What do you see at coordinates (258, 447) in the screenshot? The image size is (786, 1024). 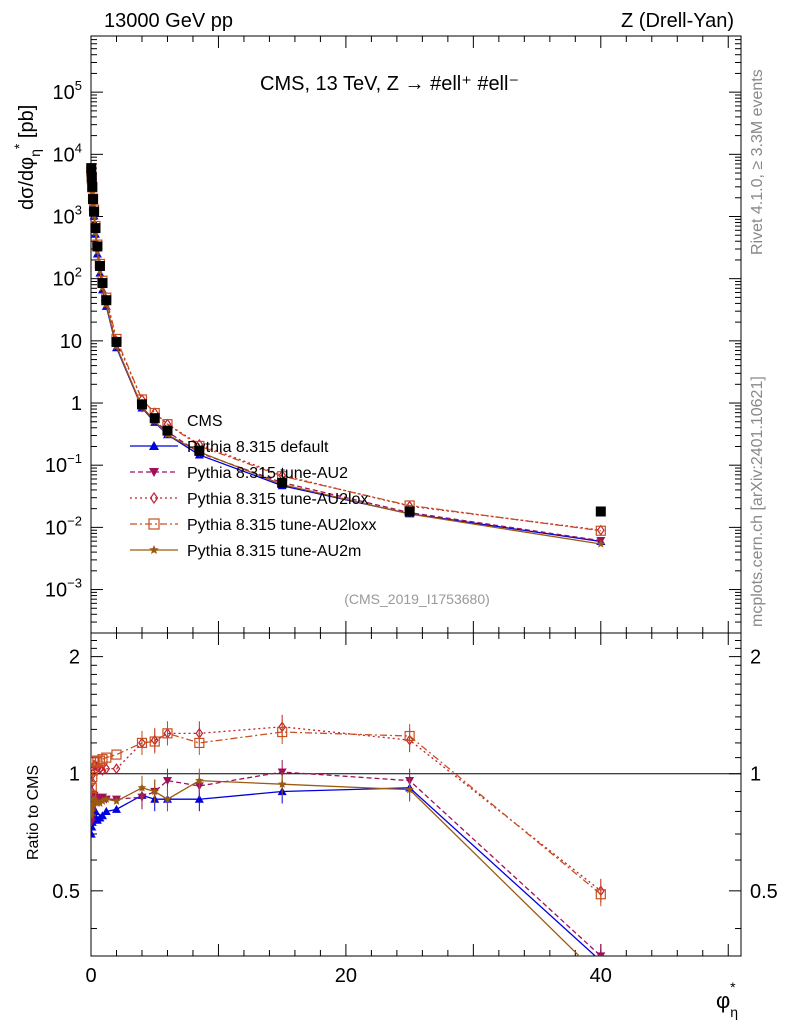 I see `legend-label-1: Pythia 8.315 default` at bounding box center [258, 447].